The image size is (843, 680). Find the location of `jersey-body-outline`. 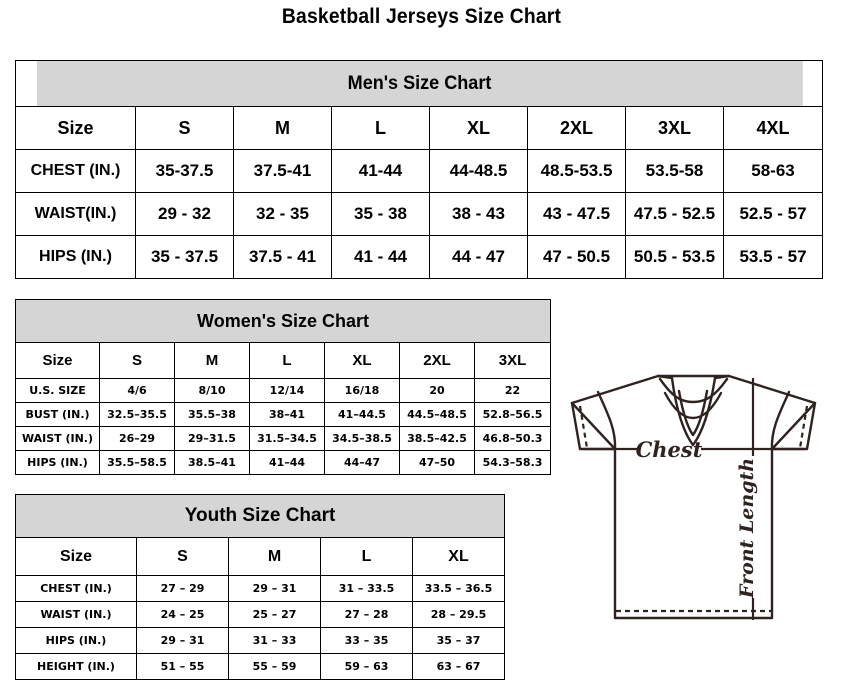

jersey-body-outline is located at coordinates (693, 533).